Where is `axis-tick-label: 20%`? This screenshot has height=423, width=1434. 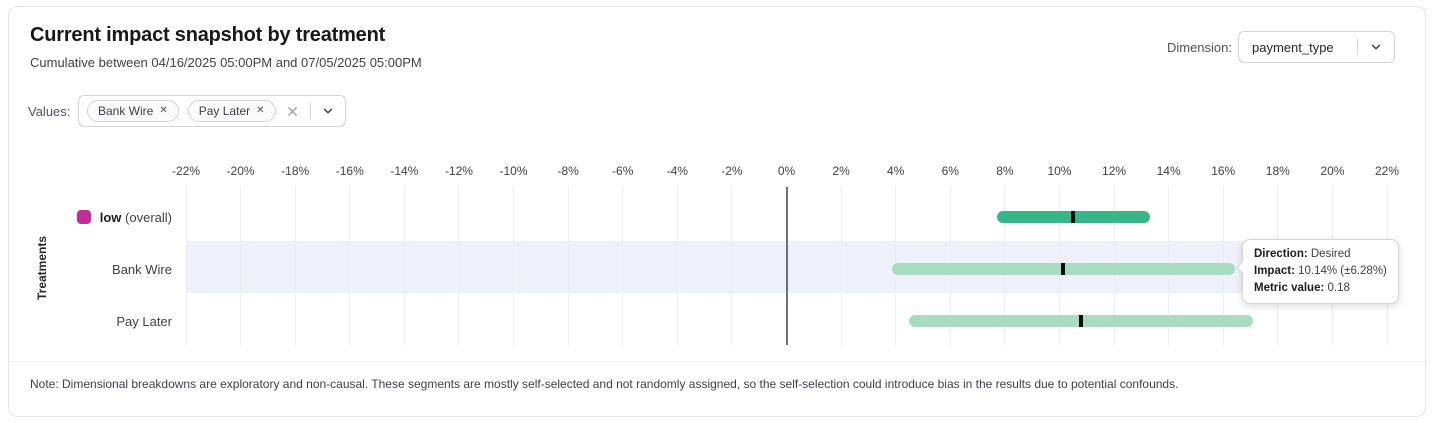
axis-tick-label: 20% is located at coordinates (1332, 171).